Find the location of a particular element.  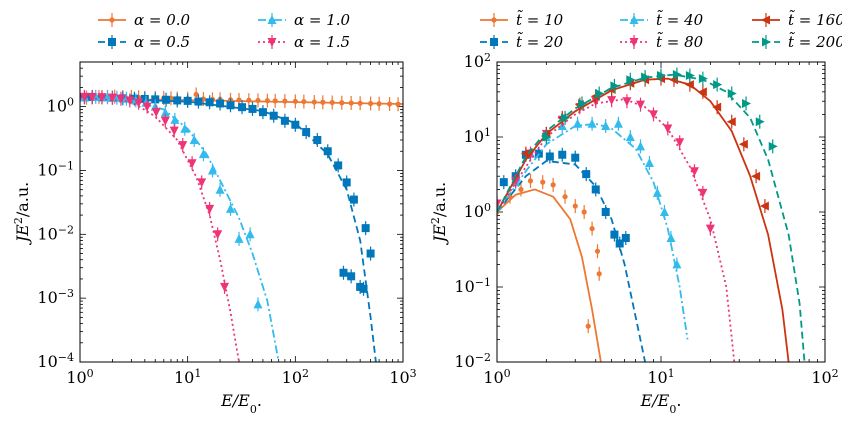

legend-entry: t̃ = 10 is located at coordinates (522, 19).